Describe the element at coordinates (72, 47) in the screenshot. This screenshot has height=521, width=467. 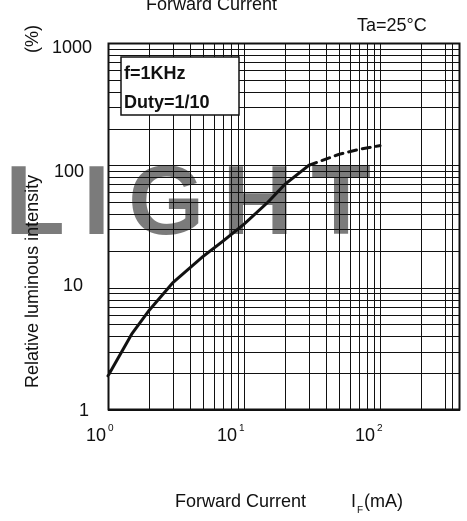
I see `y-tick-label: 1000` at that location.